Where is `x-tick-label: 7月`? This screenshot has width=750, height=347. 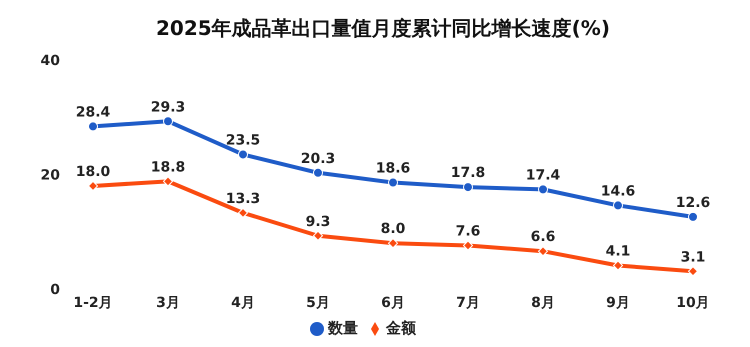 x-tick-label: 7月 is located at coordinates (468, 302).